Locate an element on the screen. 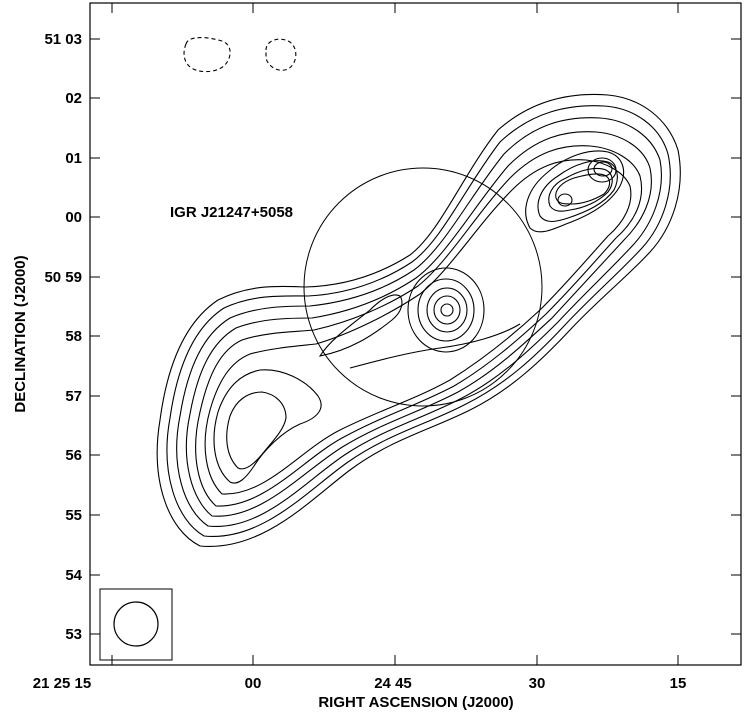 This screenshot has width=748, height=717. y-tick-label: 02 is located at coordinates (73, 98).